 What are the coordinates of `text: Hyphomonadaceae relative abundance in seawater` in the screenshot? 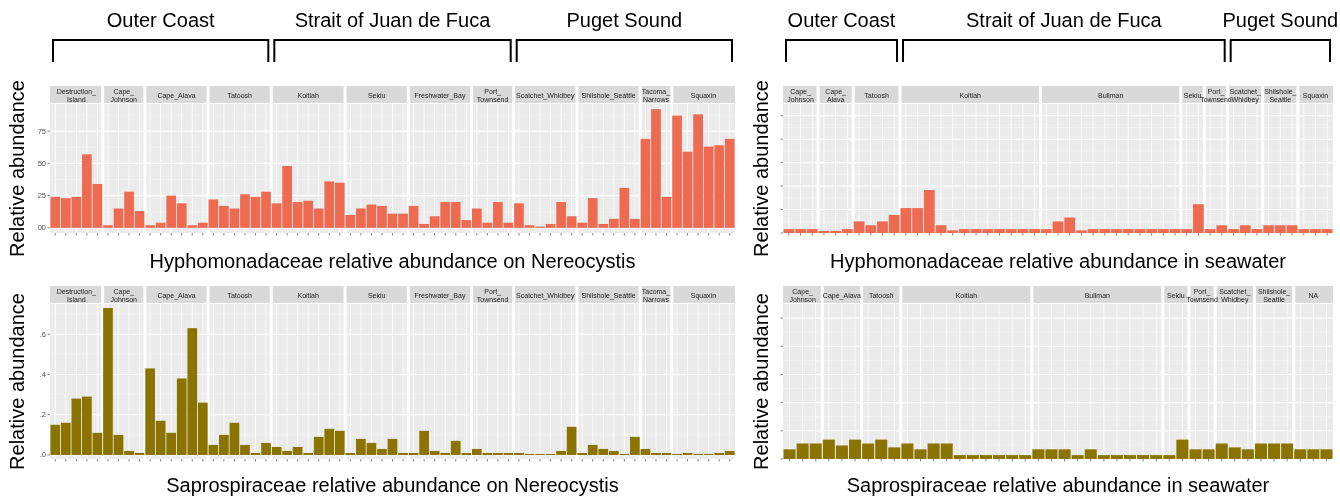 It's located at (1058, 261).